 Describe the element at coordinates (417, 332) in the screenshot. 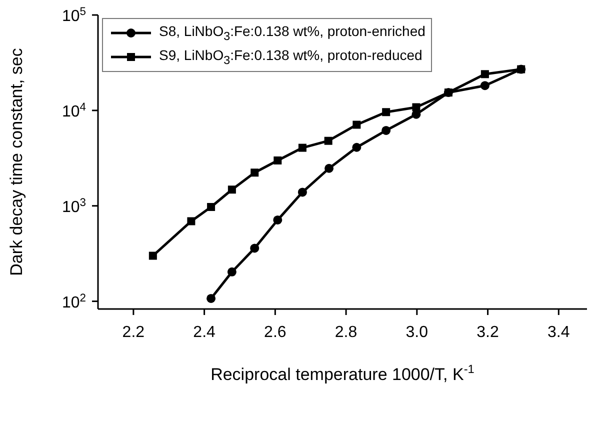

I see `x-tick-label: 3.0` at that location.